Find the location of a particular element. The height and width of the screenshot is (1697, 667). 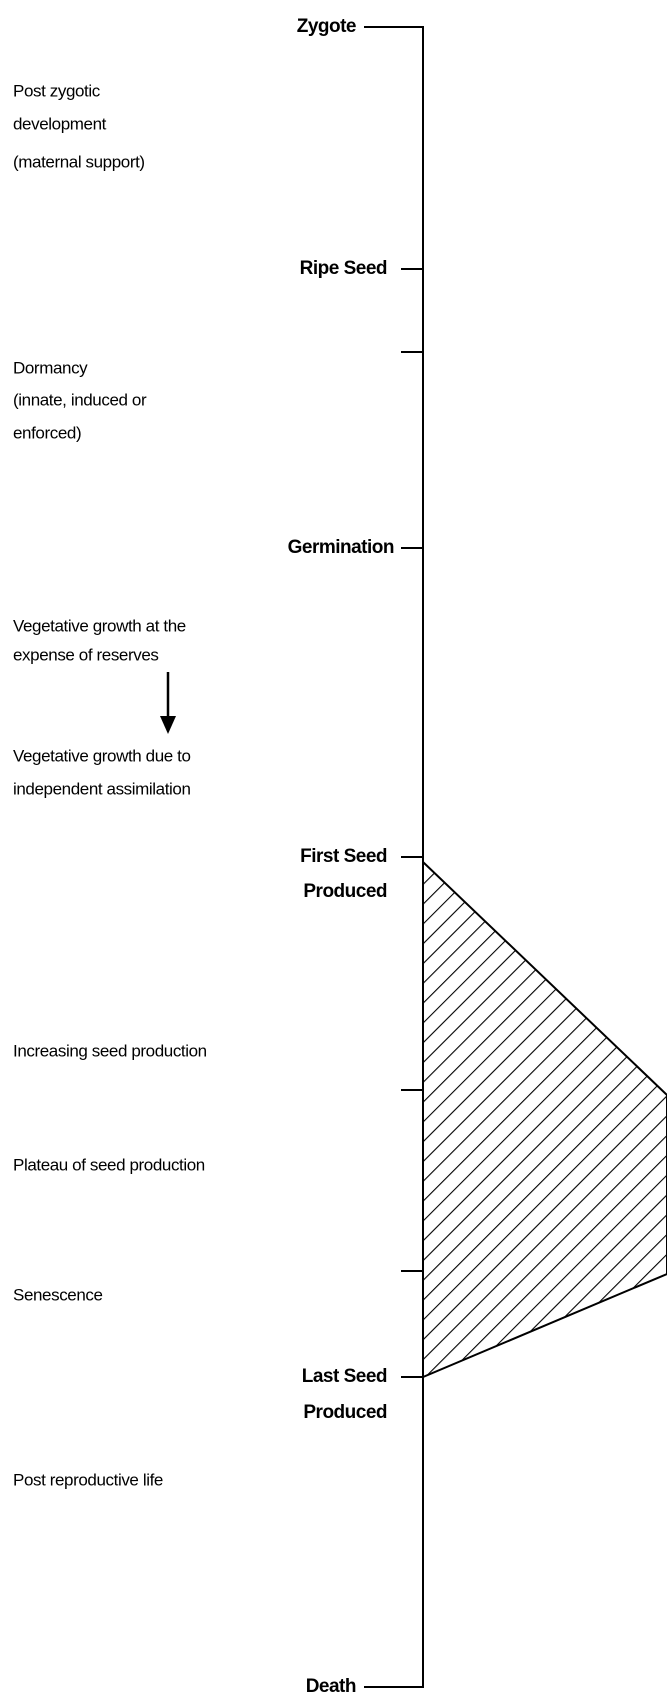

description: Dormancy is located at coordinates (50, 367).